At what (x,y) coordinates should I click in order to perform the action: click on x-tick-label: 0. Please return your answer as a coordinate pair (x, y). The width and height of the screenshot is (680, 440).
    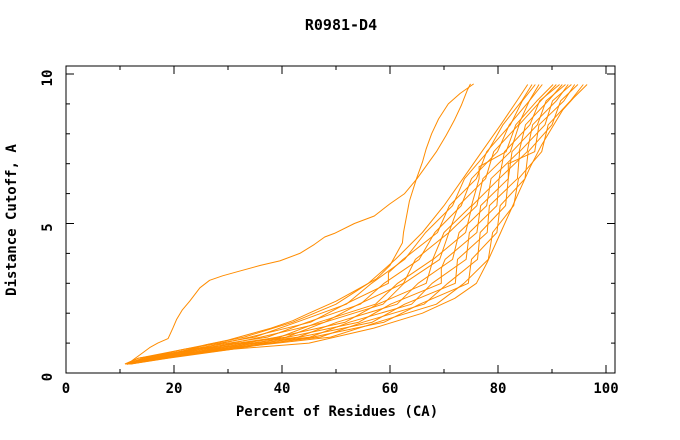
    Looking at the image, I should click on (66, 389).